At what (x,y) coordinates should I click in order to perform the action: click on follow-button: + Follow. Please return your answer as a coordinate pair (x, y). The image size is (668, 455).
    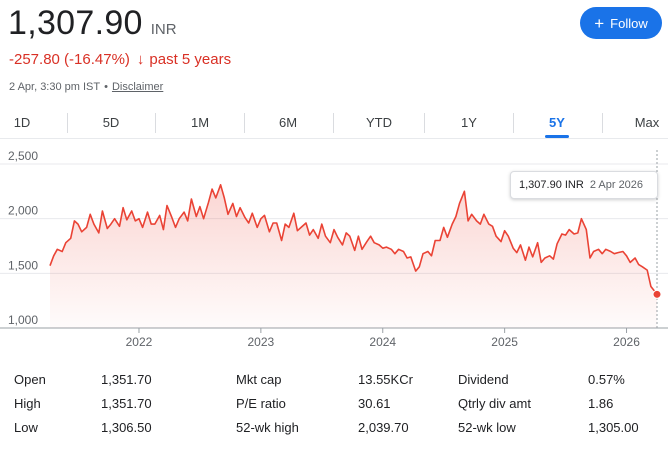
    Looking at the image, I should click on (621, 23).